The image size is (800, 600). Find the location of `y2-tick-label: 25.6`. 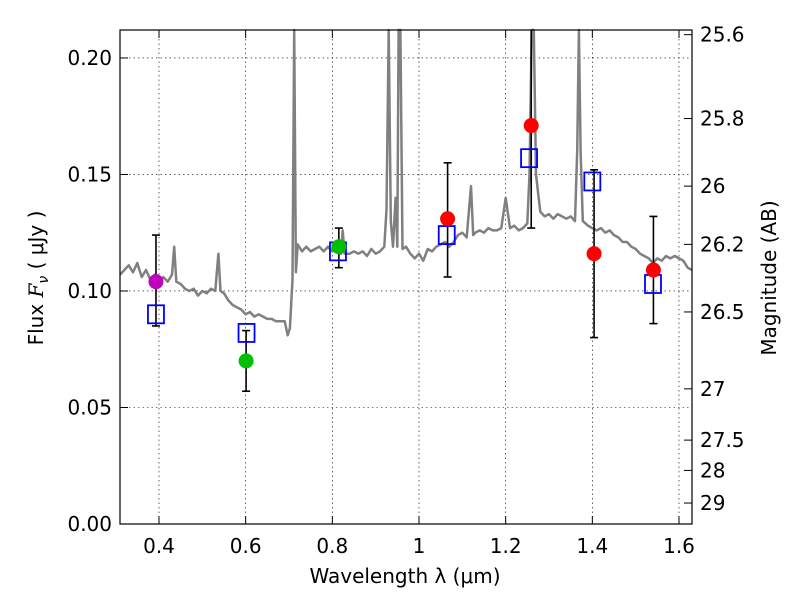

y2-tick-label: 25.6 is located at coordinates (722, 35).